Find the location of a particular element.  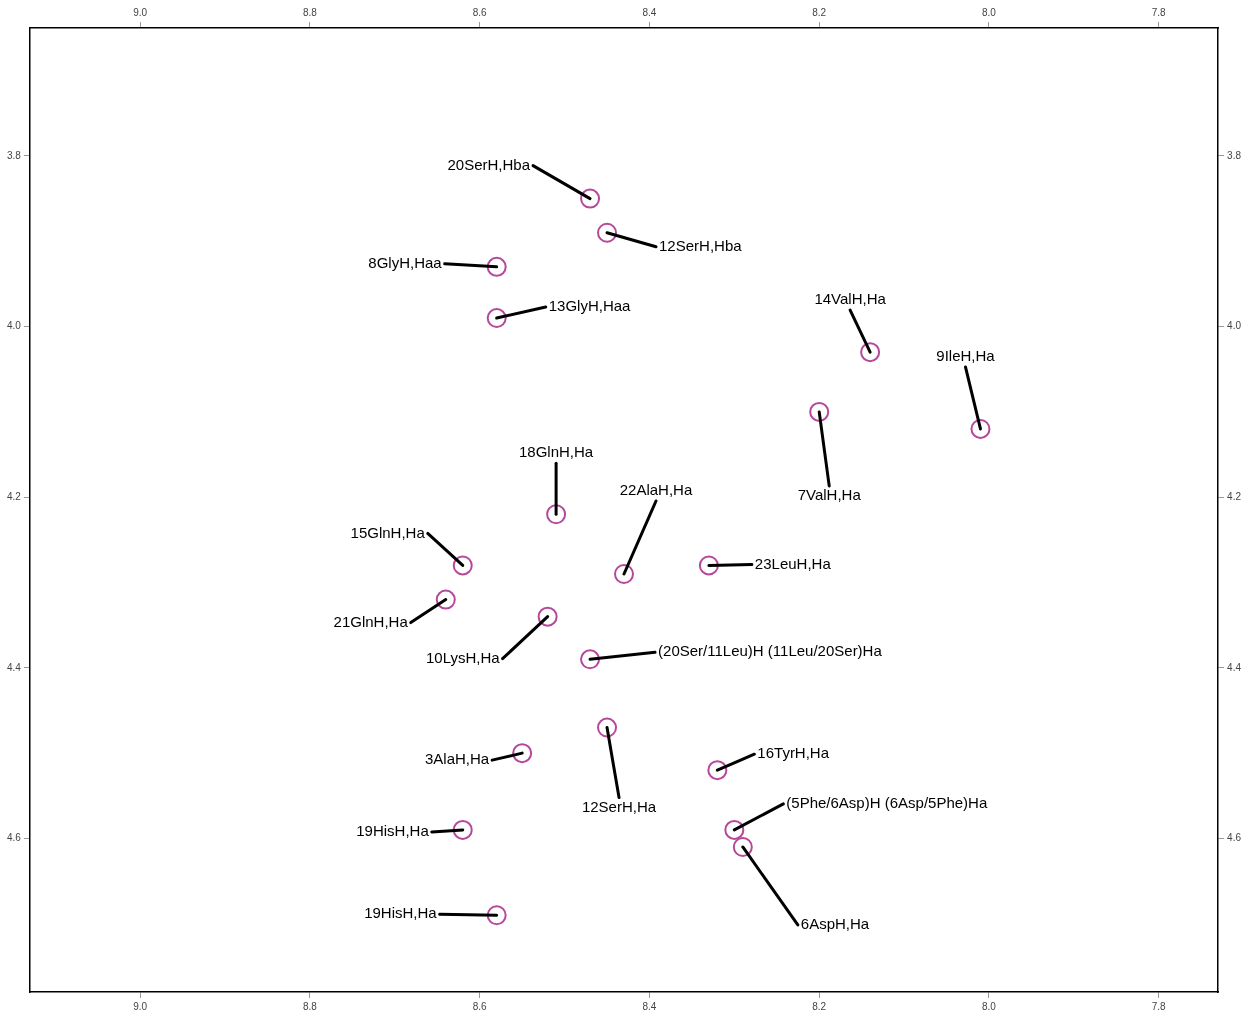

annotation: (20Ser/11Leu)H (11Leu/20Ser)Ha is located at coordinates (770, 651).